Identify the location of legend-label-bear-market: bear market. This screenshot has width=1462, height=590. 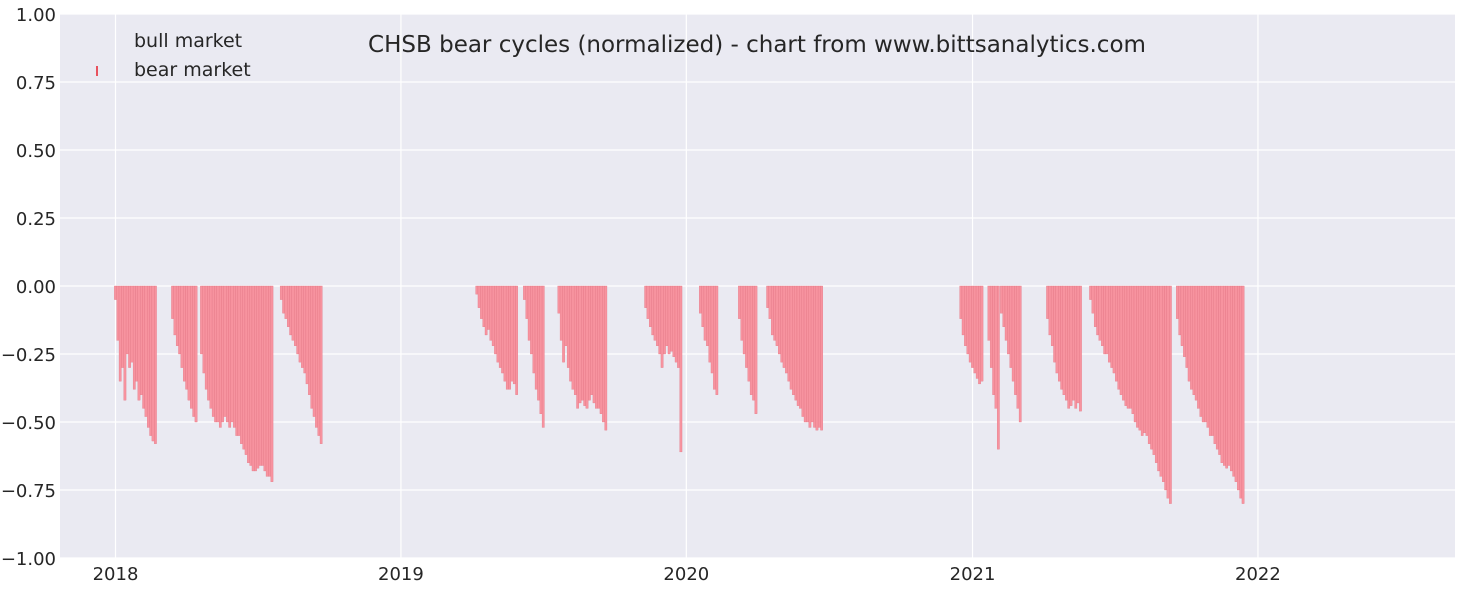
(192, 70).